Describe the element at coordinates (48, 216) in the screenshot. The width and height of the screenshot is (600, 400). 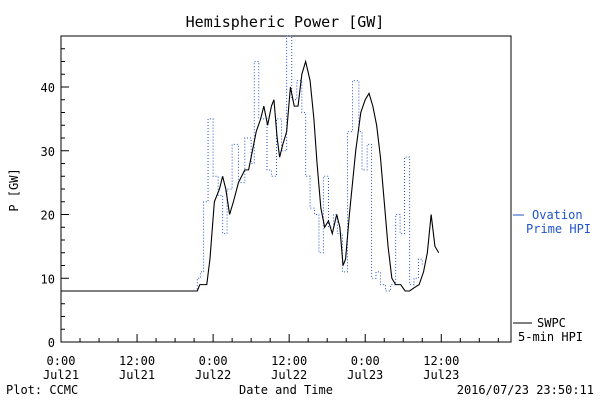
I see `y-tick-label: 20` at that location.